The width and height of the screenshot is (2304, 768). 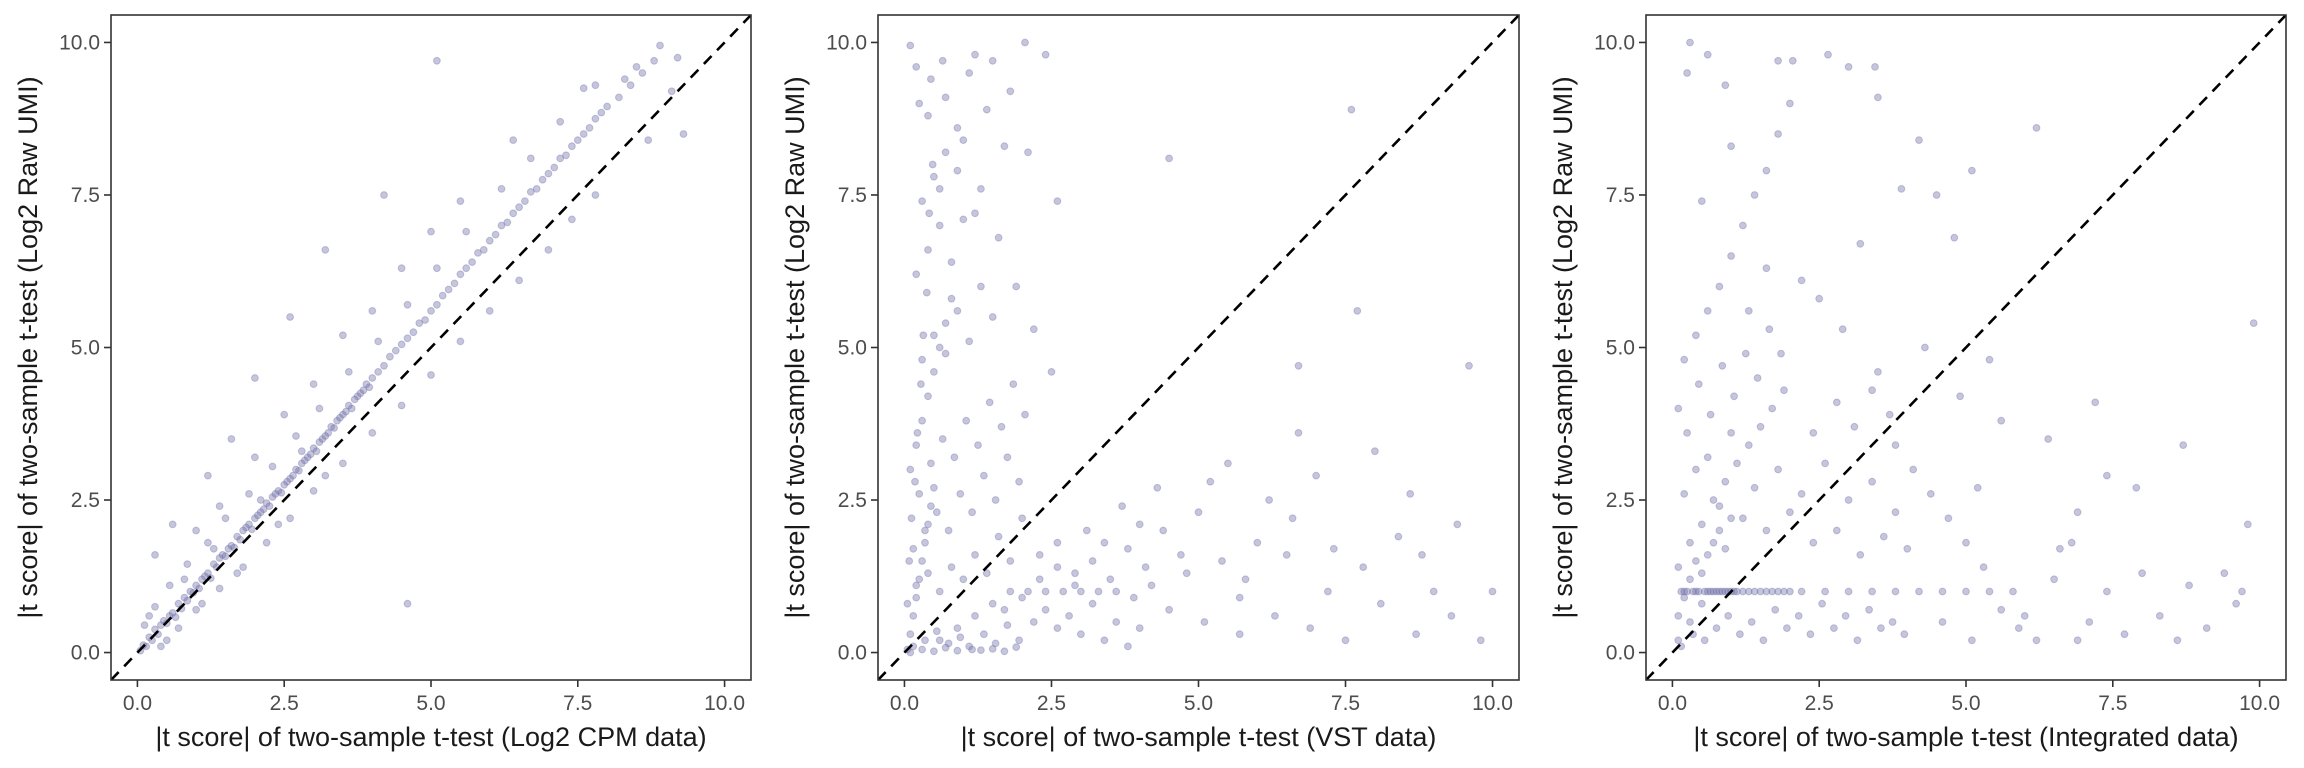 I want to click on x-tick-label: 2.5, so click(x=1819, y=703).